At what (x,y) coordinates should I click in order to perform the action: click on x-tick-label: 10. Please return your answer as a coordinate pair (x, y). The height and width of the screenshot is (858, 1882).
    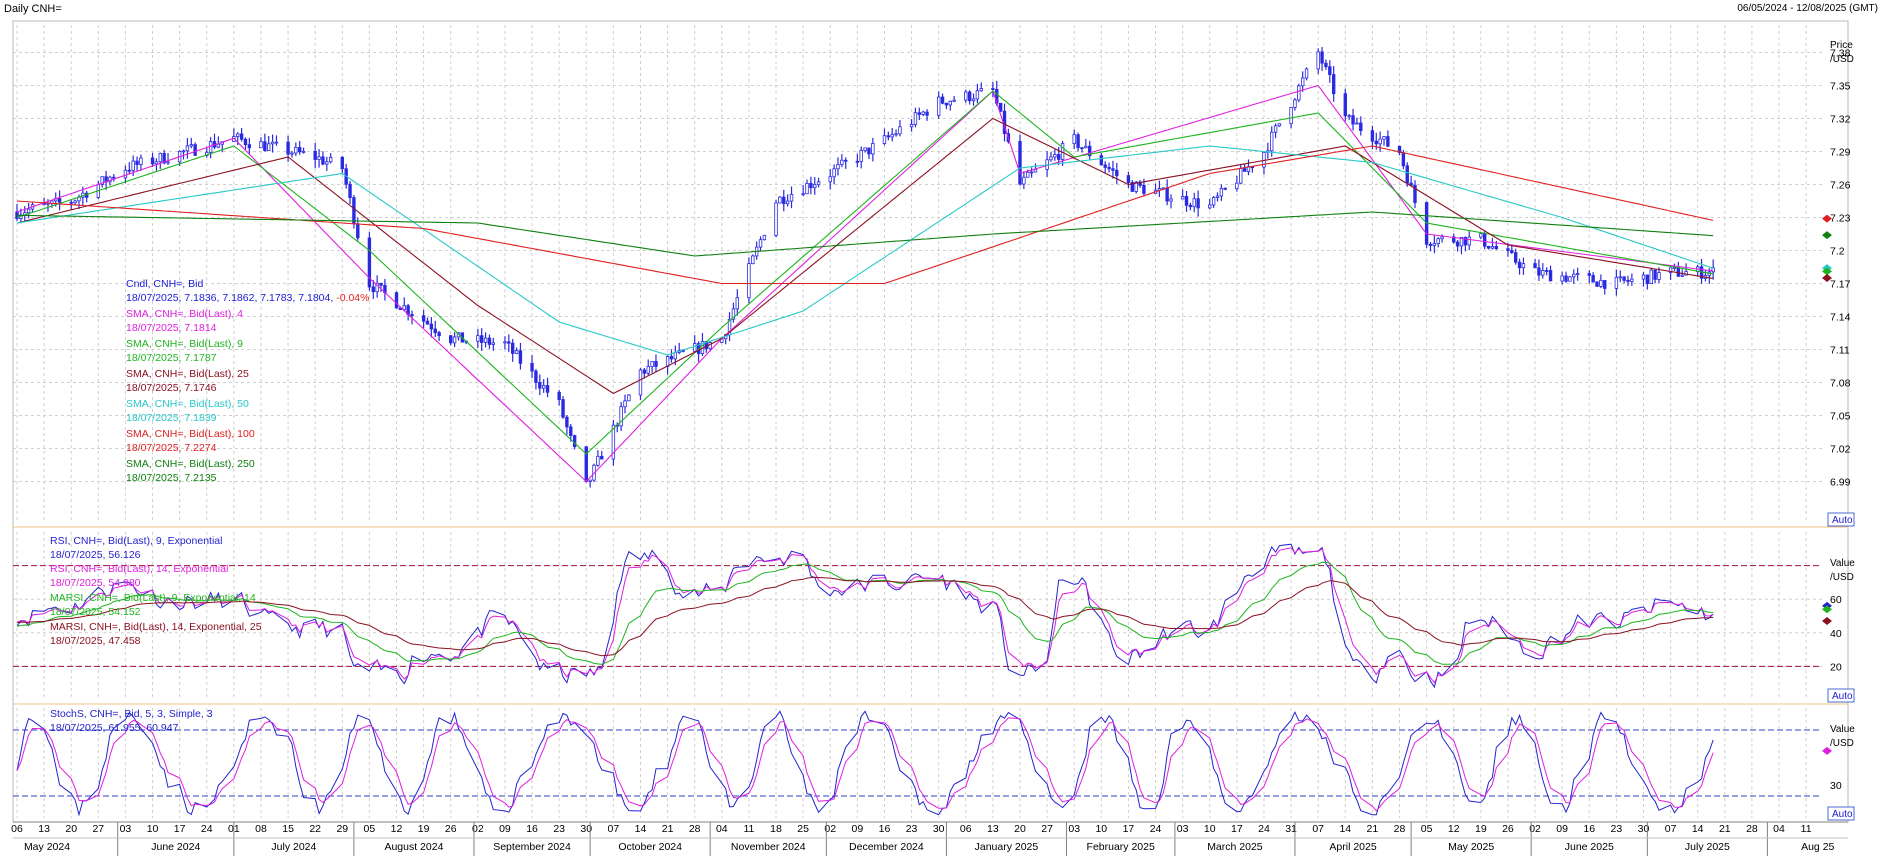
    Looking at the image, I should click on (1210, 829).